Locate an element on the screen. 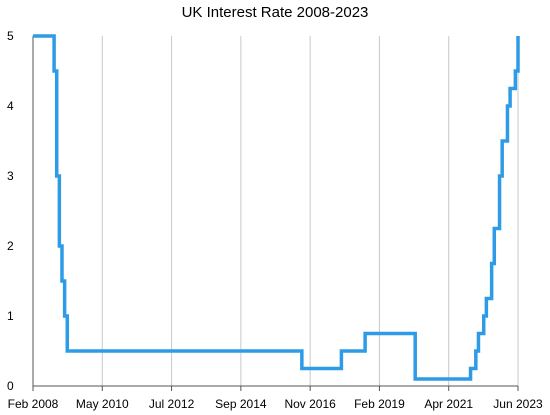 The width and height of the screenshot is (550, 415). chart-title: UK Interest Rate 2008-2023 is located at coordinates (275, 12).